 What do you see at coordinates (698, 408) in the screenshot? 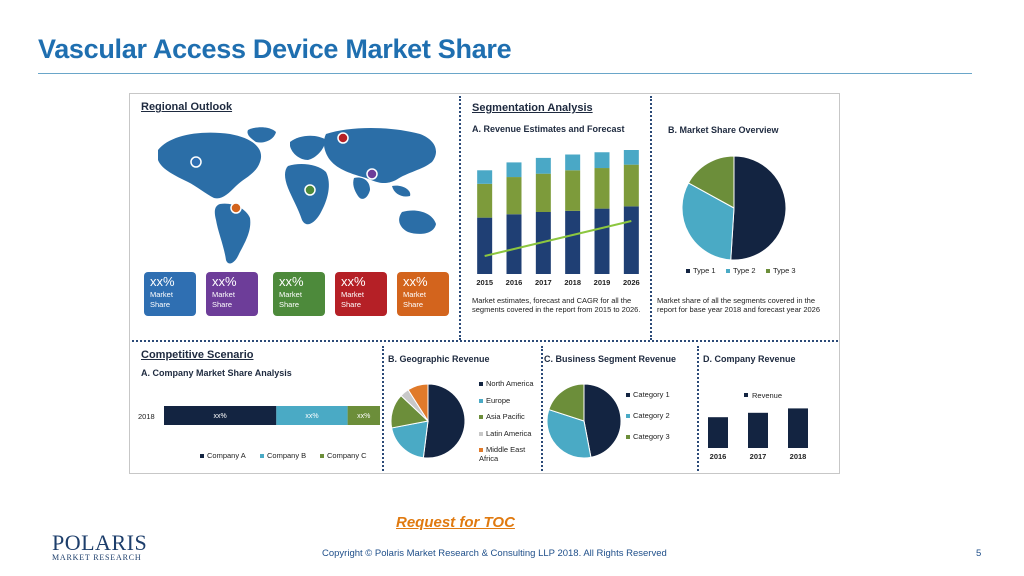
I see `divider-v5` at bounding box center [698, 408].